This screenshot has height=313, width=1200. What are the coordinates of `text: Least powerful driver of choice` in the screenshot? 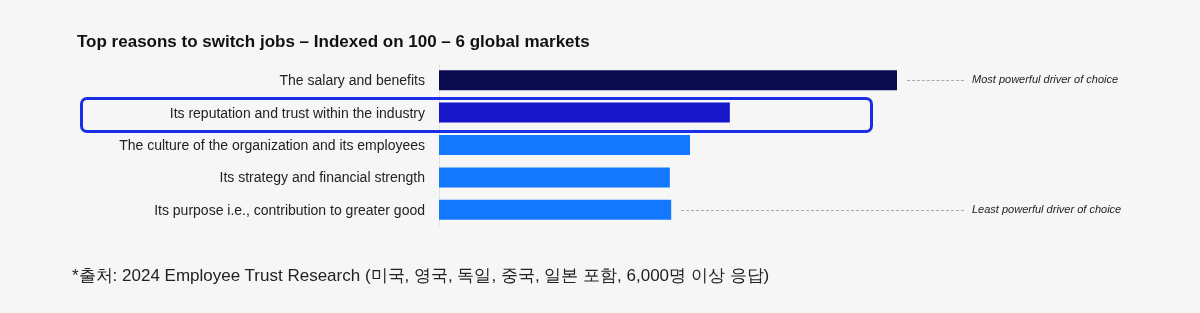 It's located at (1047, 208).